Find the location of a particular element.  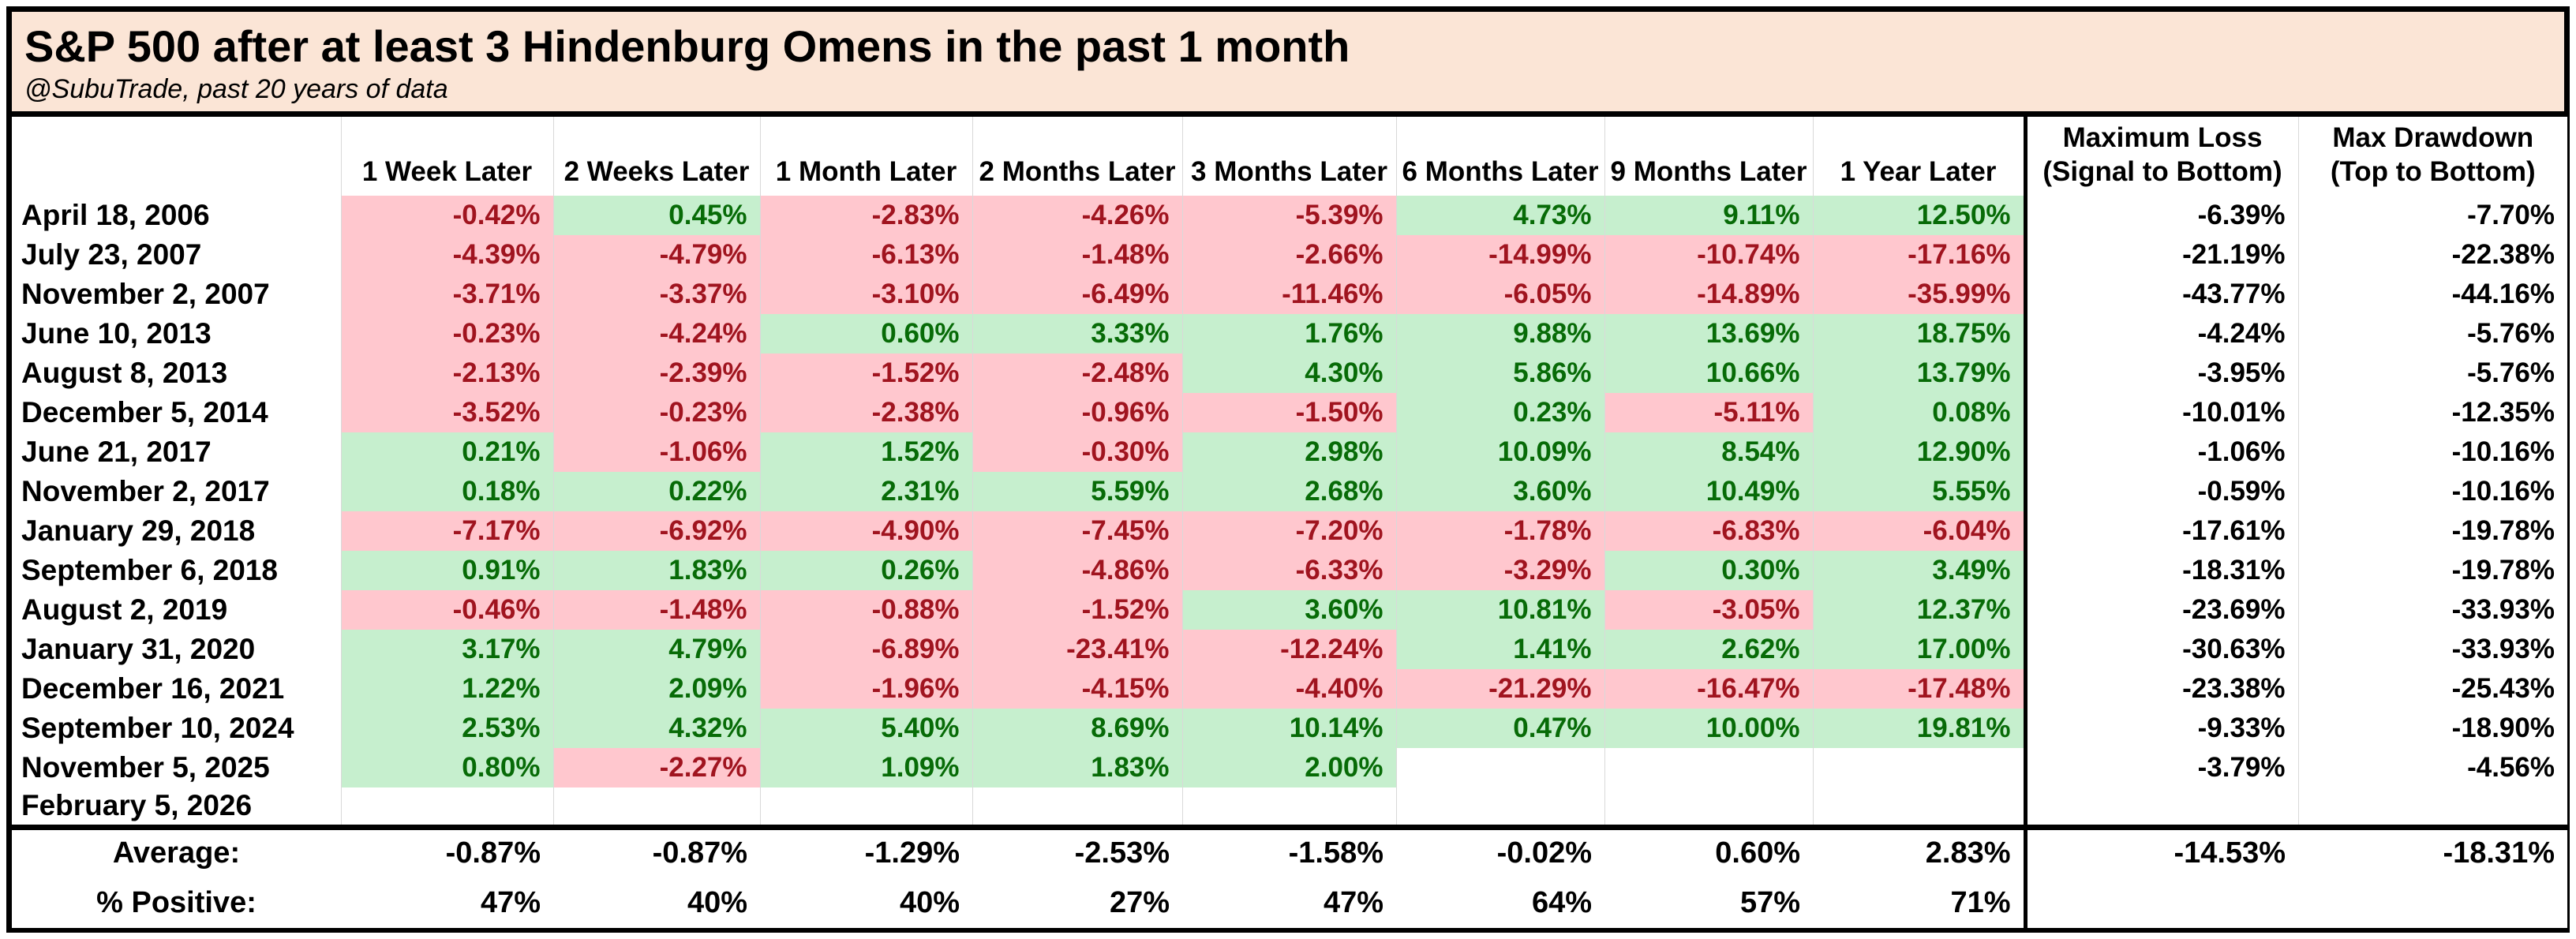

max-drawdown-cell: -7.70% is located at coordinates (2432, 216).